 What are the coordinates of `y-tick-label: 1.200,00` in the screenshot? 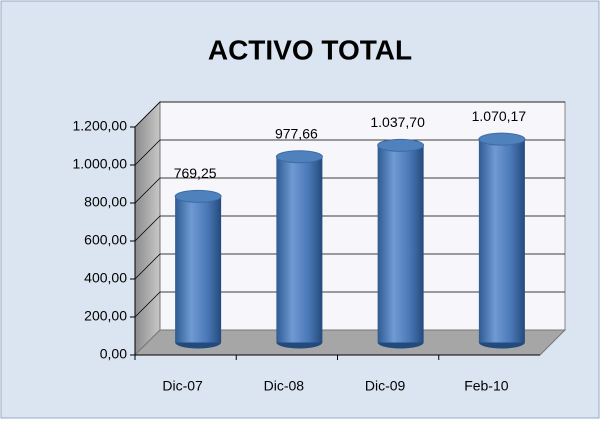 It's located at (100, 126).